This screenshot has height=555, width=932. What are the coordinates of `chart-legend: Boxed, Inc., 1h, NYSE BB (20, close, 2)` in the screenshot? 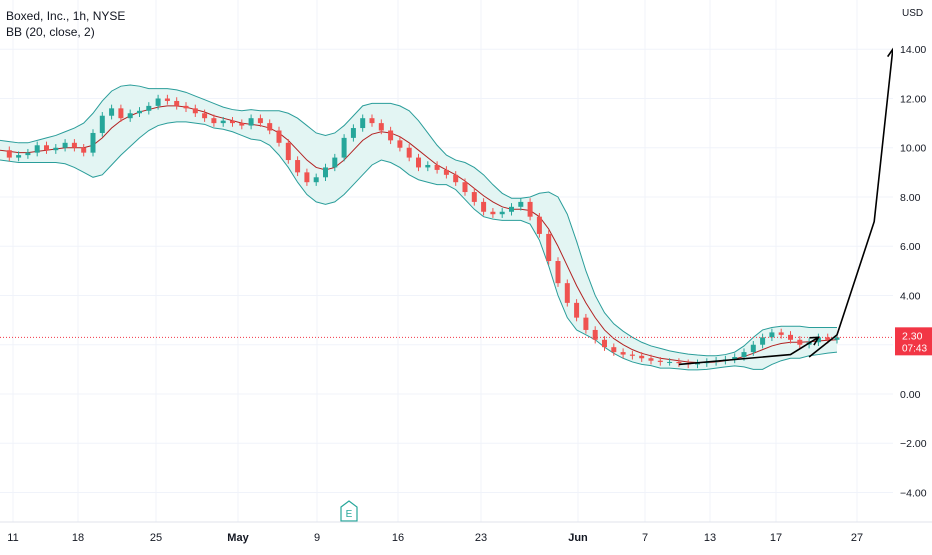 It's located at (65, 24).